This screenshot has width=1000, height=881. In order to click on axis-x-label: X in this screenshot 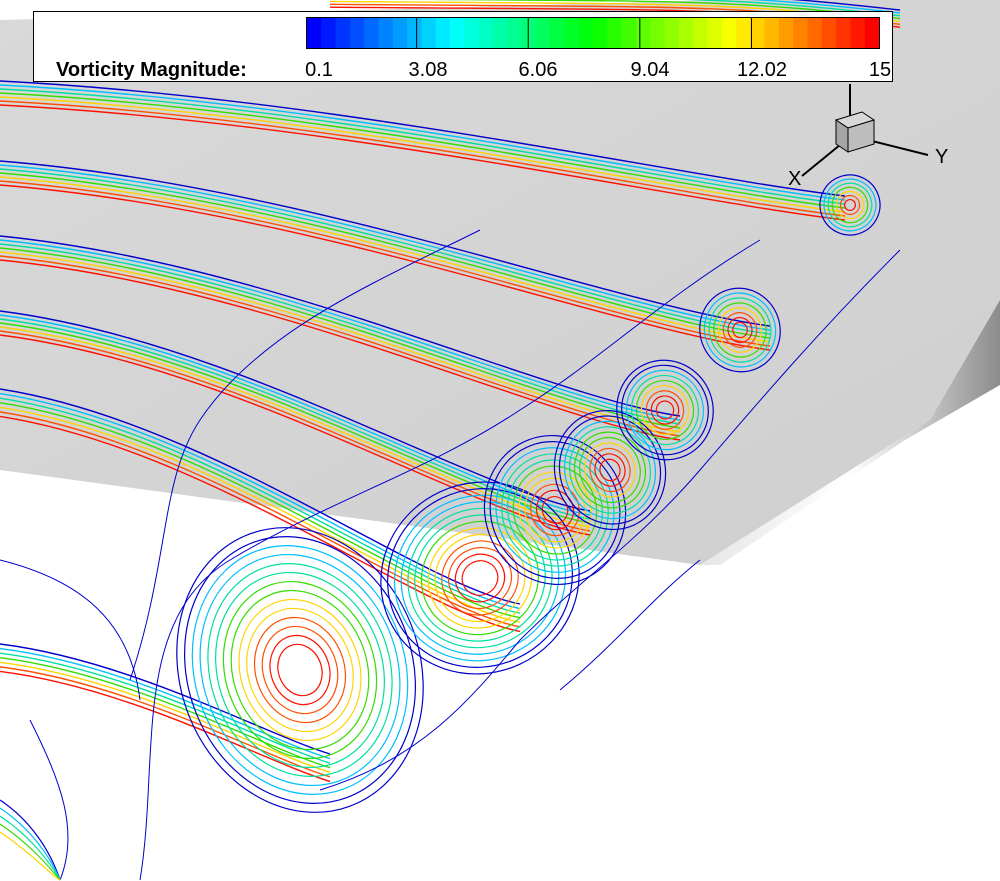, I will do `click(795, 179)`.